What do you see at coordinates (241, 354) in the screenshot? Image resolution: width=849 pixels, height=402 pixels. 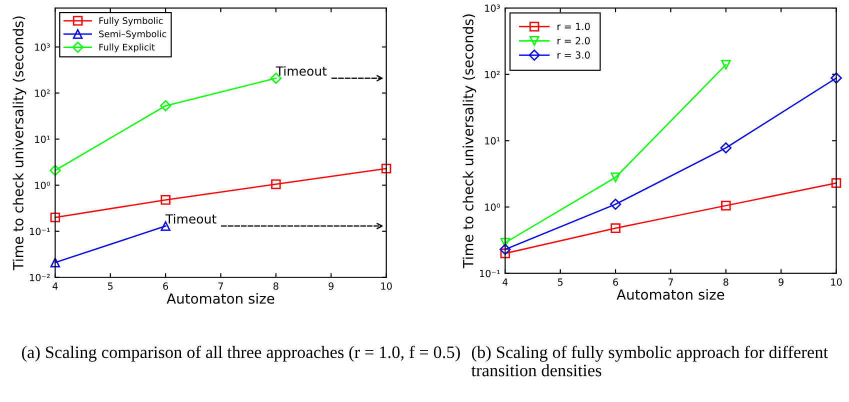 I see `text: (a) Scaling comparison of all three approaches (r = 1.0, f = 0.5)` at bounding box center [241, 354].